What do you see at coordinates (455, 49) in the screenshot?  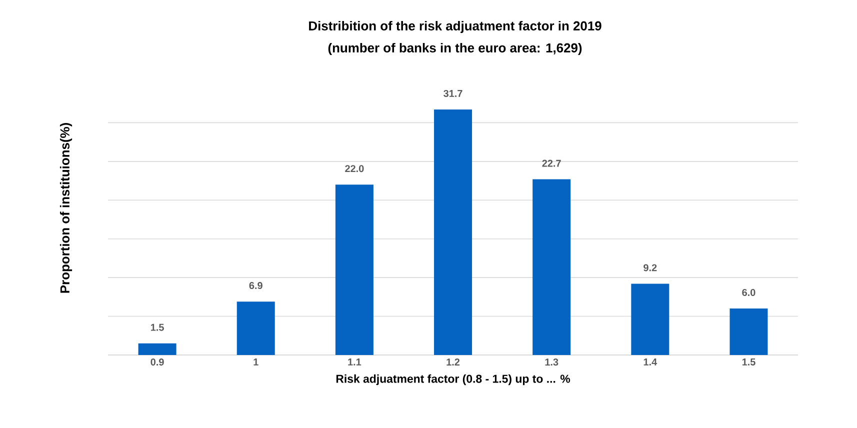 I see `chart-subtitle: (number of banks in the euro area: 1,629)` at bounding box center [455, 49].